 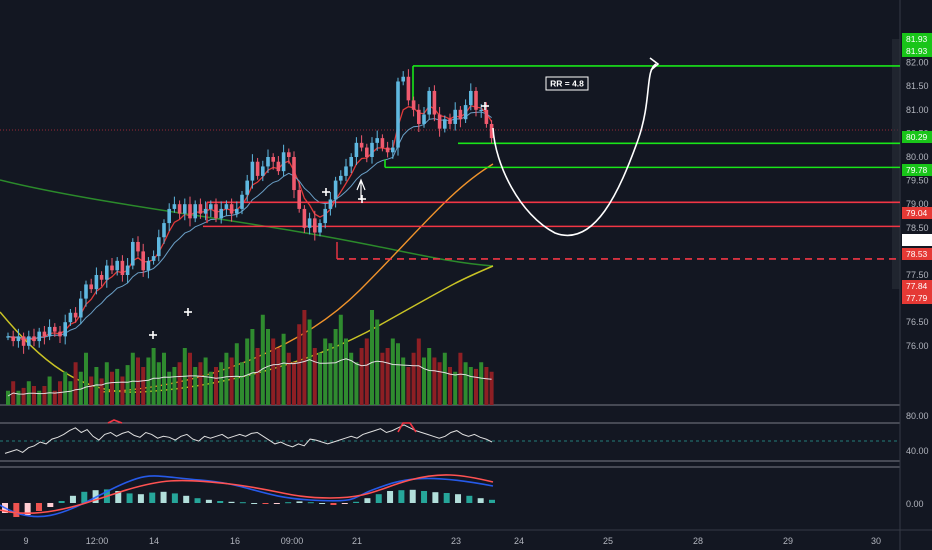 I want to click on time-tick-label: 30, so click(x=876, y=541).